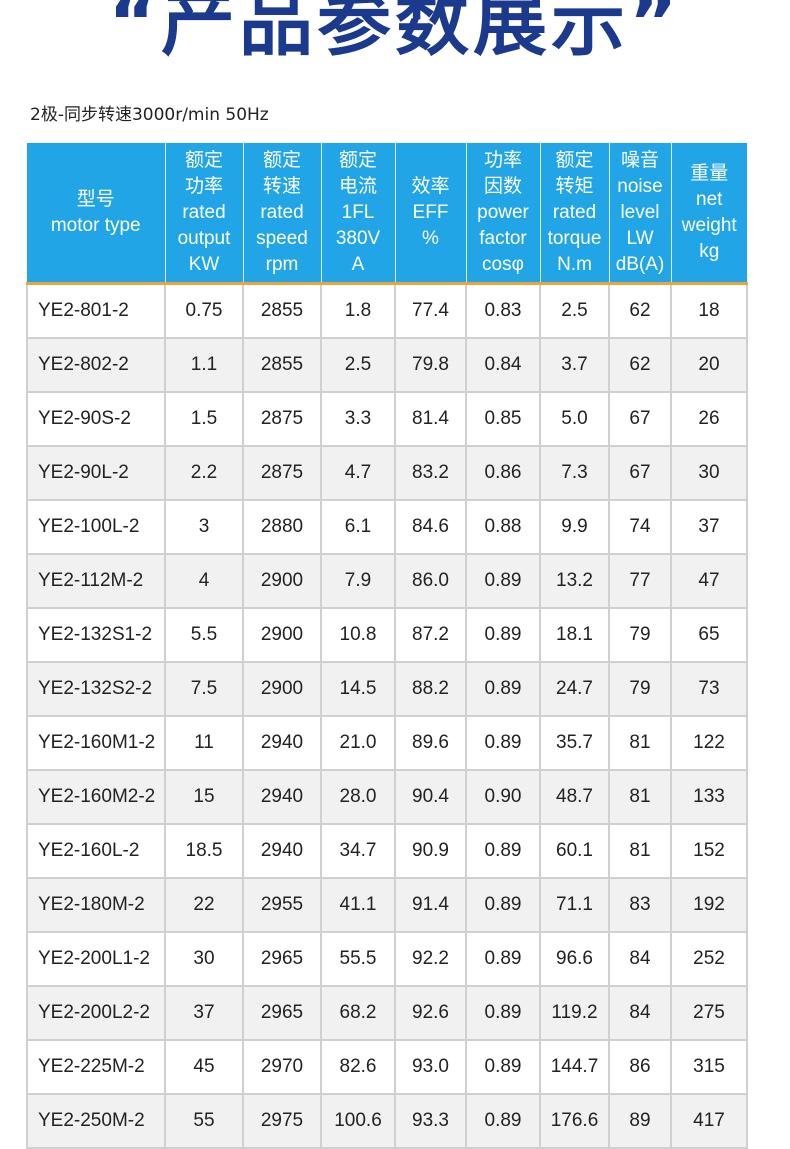 Image resolution: width=790 pixels, height=1149 pixels. I want to click on column-header-line: level, so click(640, 212).